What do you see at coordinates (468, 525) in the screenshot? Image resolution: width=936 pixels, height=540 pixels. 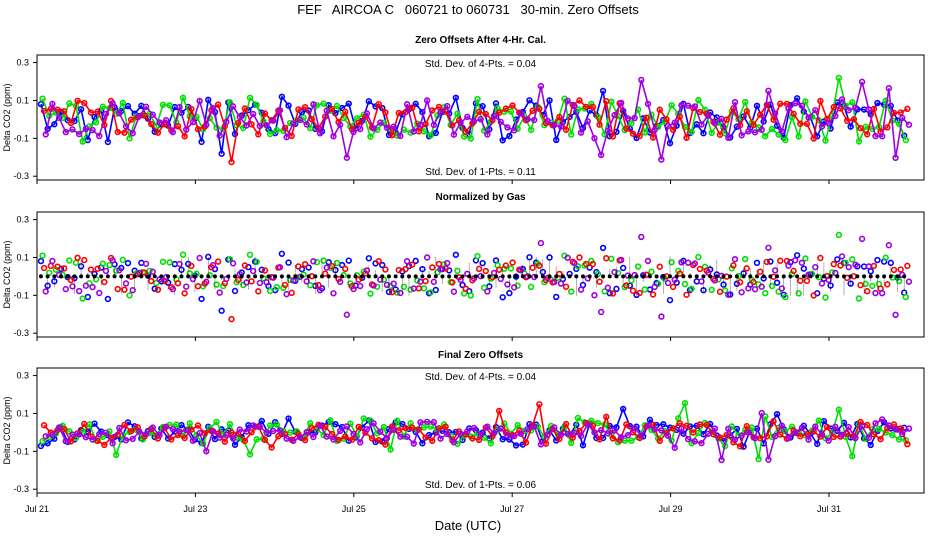 I see `x-axis-label: Date (UTC)` at bounding box center [468, 525].